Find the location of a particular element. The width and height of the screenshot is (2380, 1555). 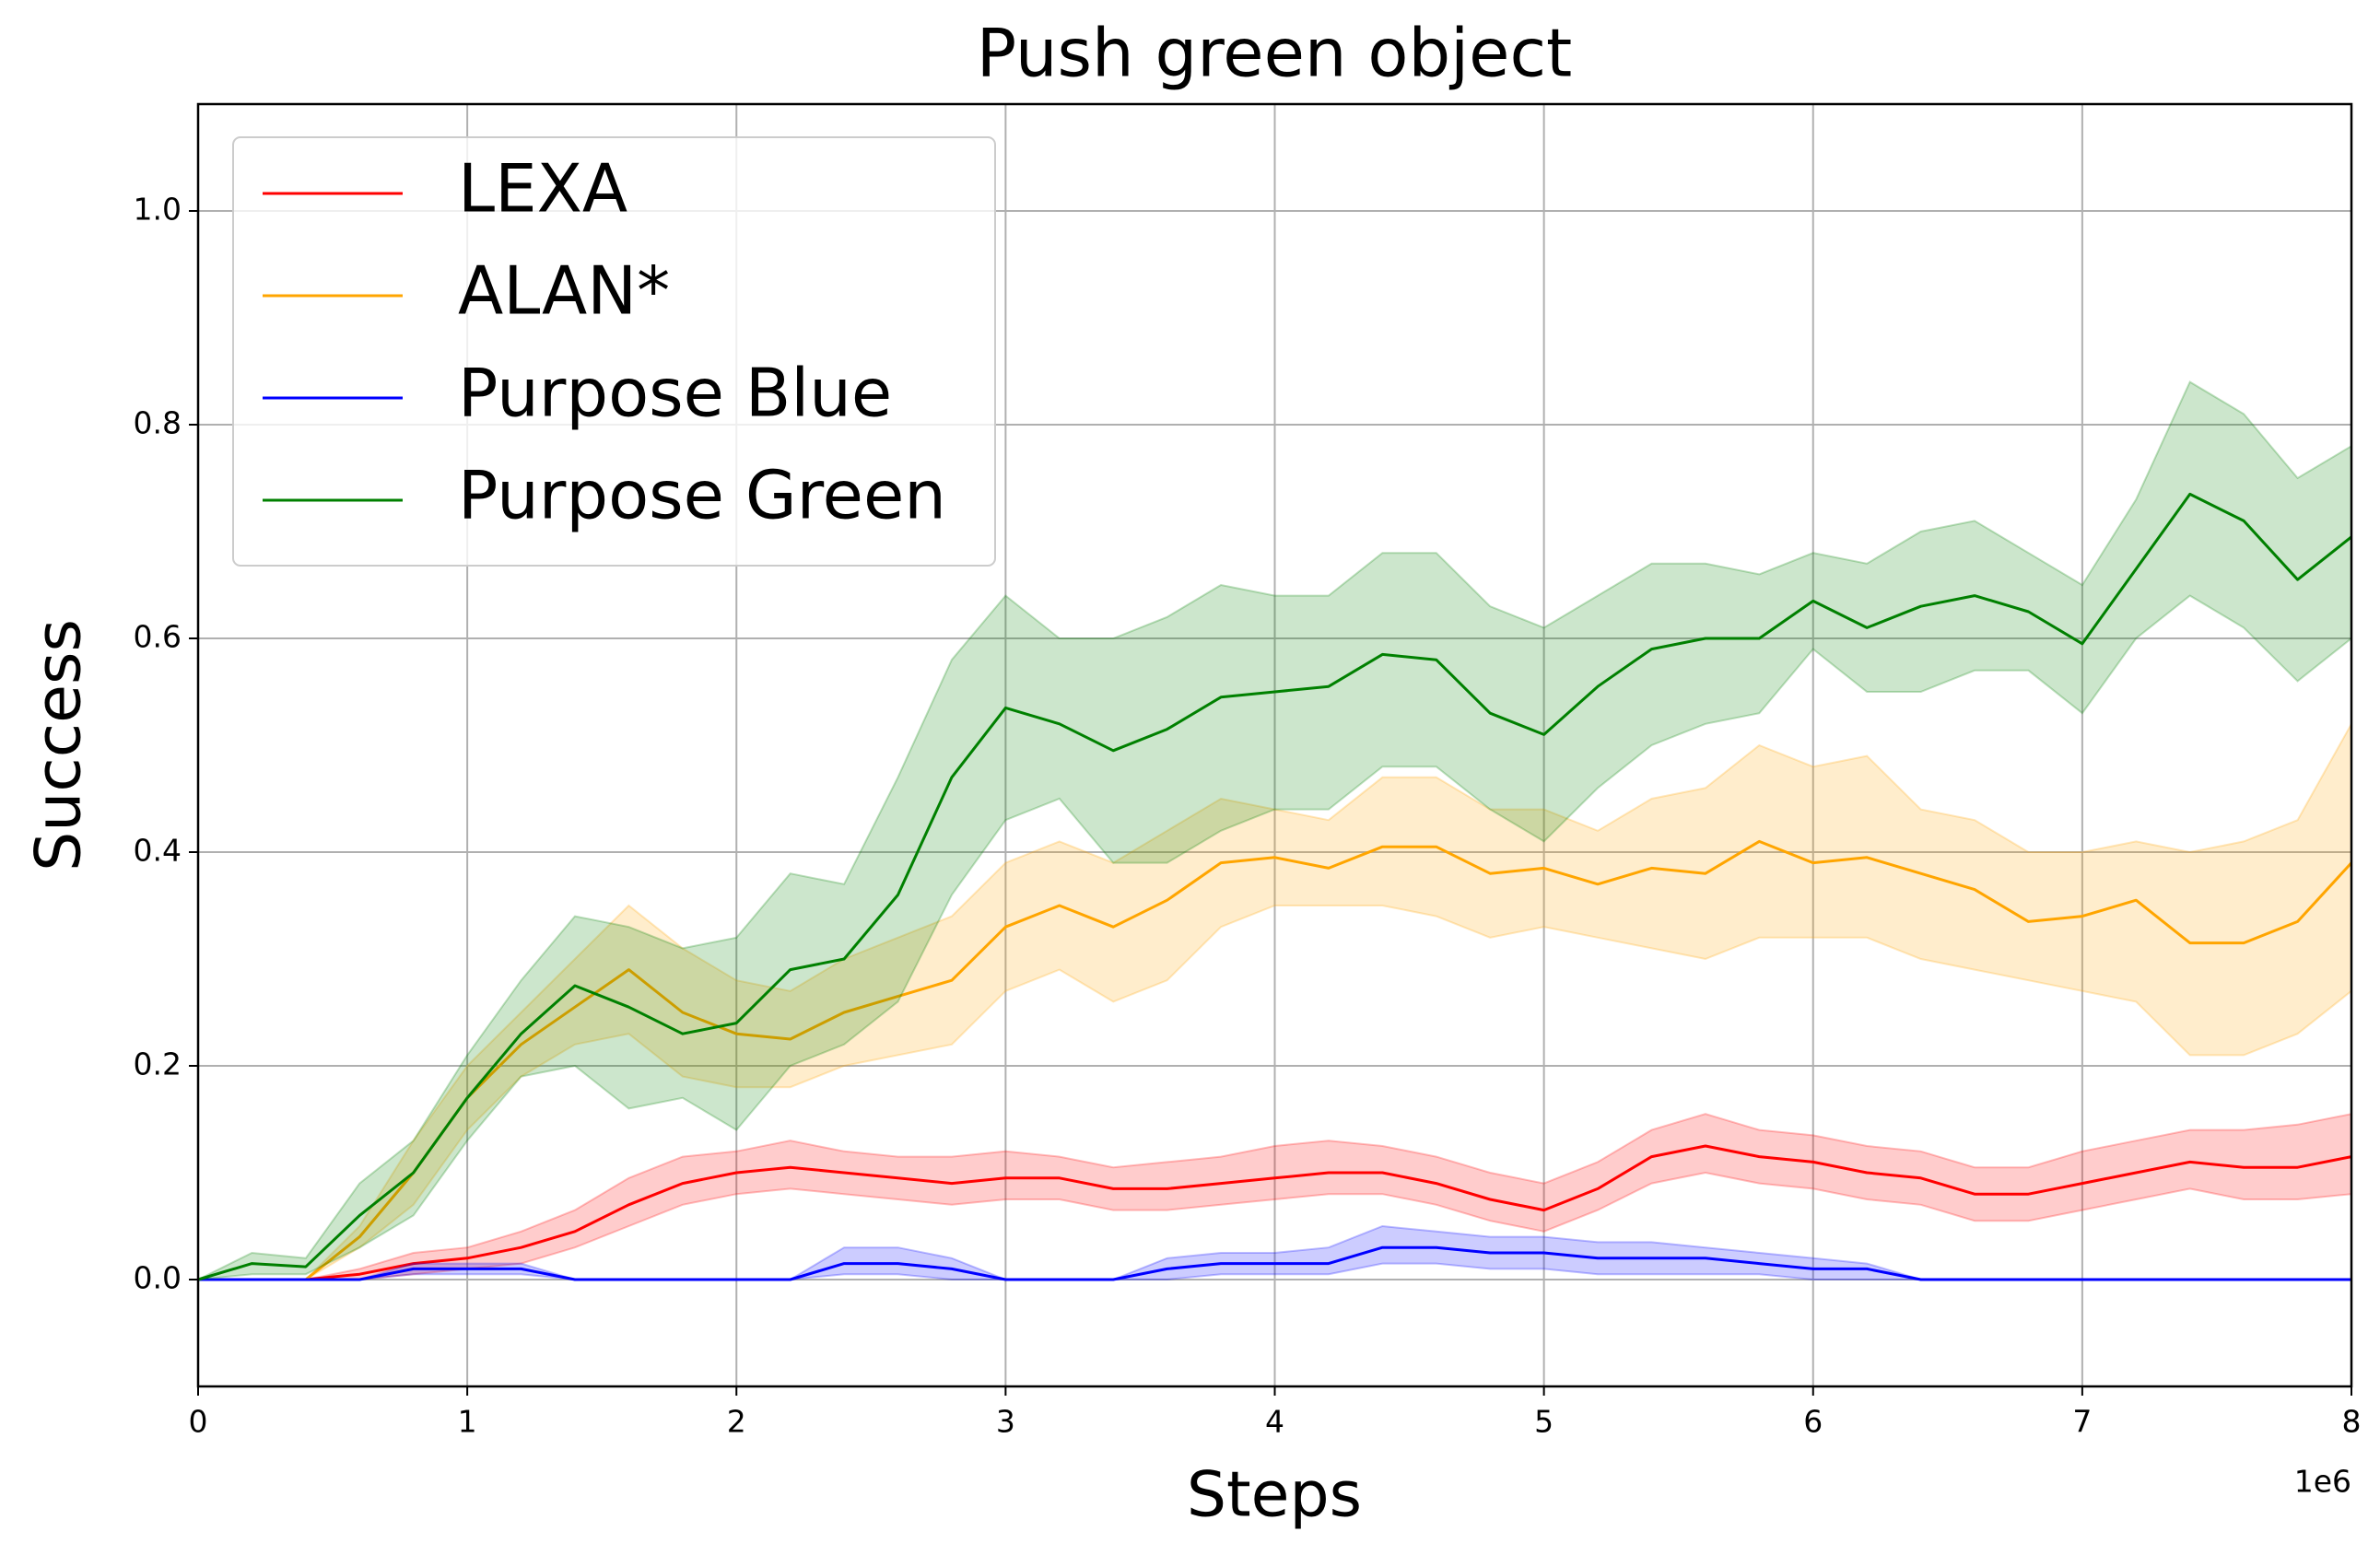

y-axis-label: Success is located at coordinates (59, 745).